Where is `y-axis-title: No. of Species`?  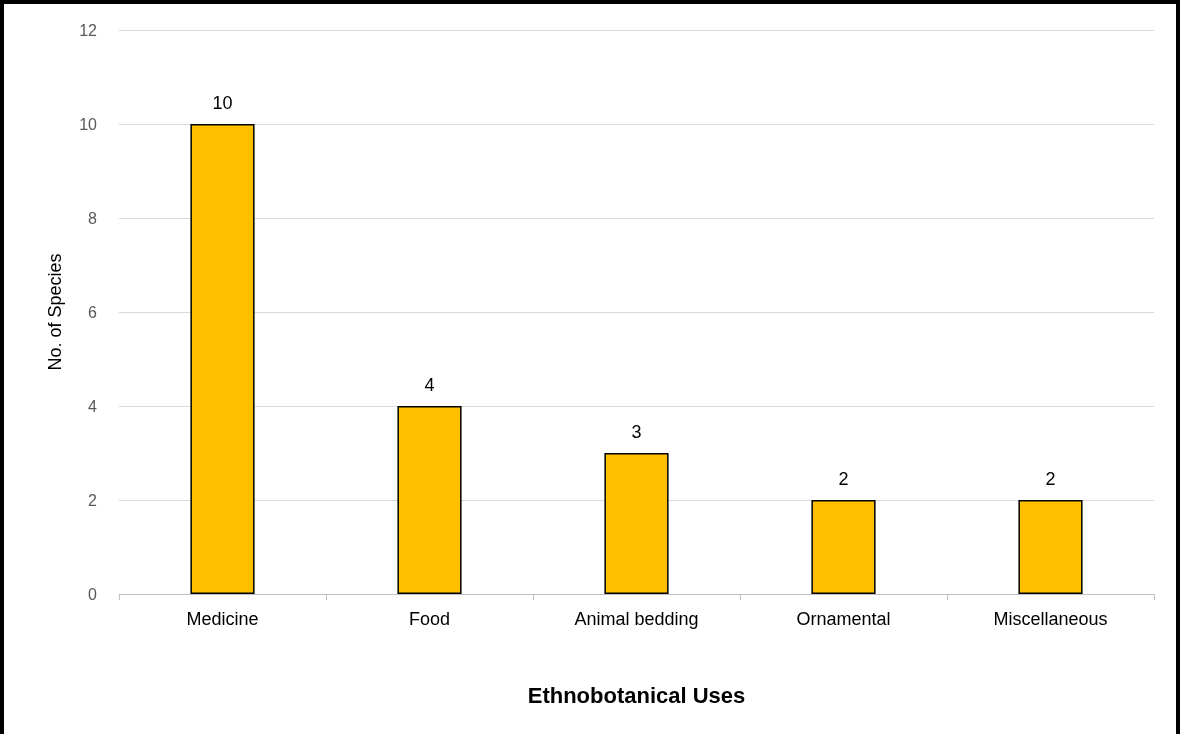 y-axis-title: No. of Species is located at coordinates (55, 312).